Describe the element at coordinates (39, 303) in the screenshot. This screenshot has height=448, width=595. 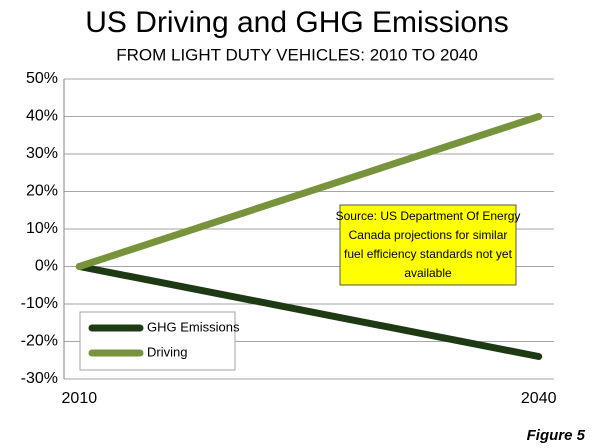
I see `y-tick-label: -10%` at that location.